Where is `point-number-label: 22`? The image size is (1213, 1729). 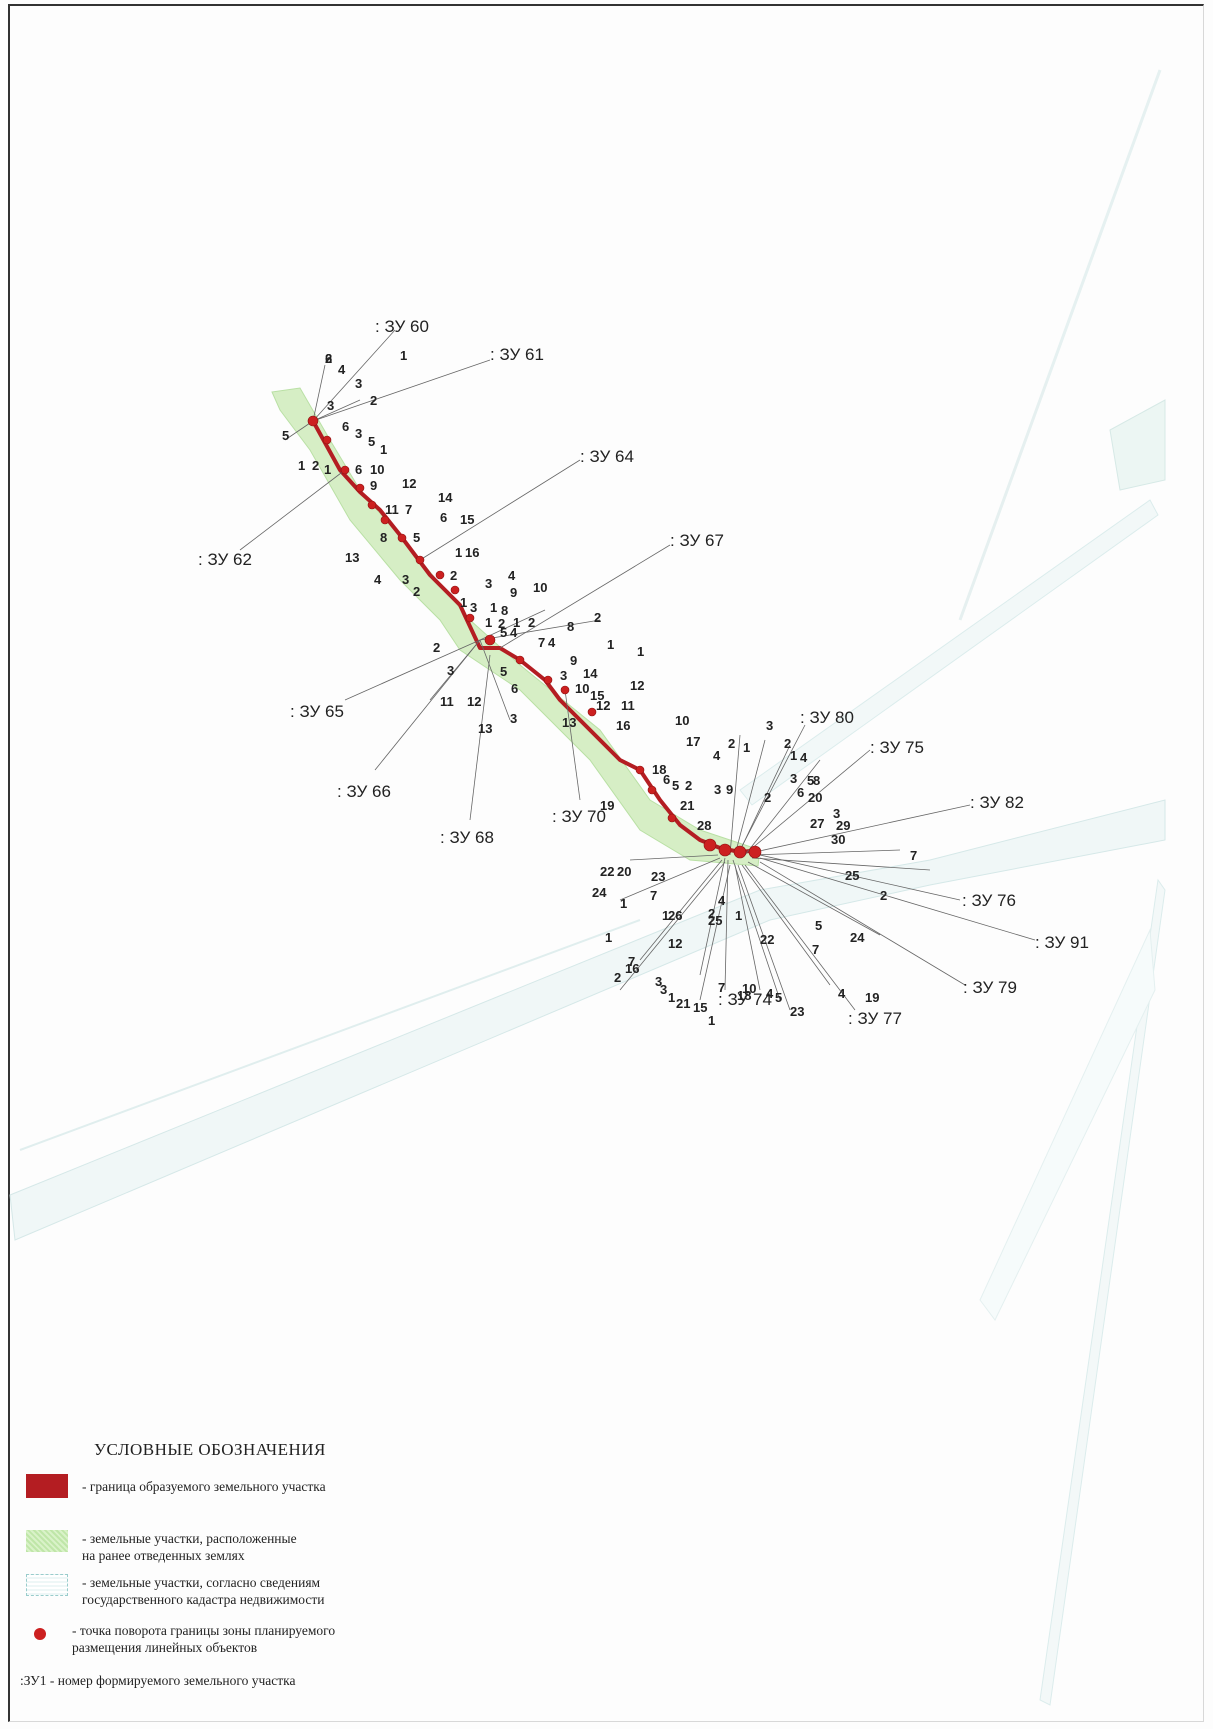 point-number-label: 22 is located at coordinates (767, 939).